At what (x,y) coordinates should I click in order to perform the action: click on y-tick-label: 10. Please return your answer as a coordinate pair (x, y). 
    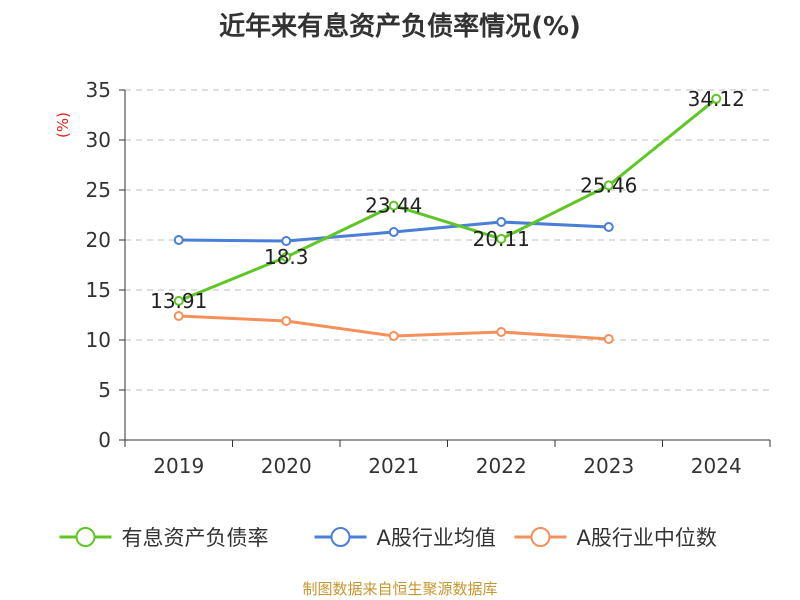
    Looking at the image, I should click on (98, 340).